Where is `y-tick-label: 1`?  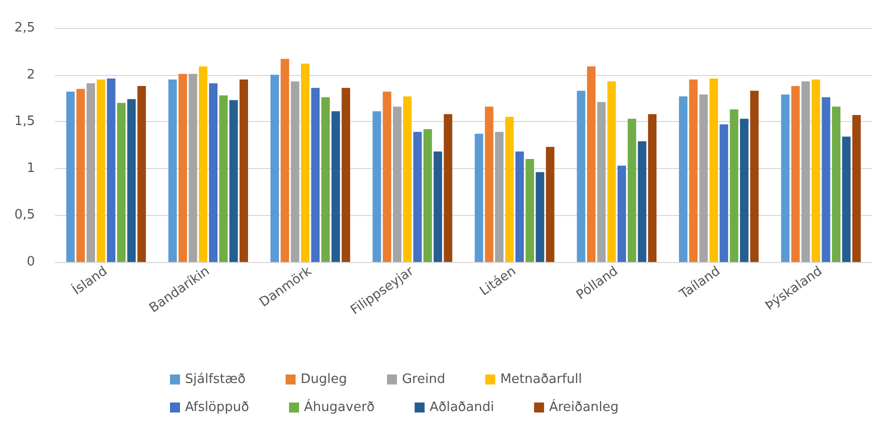 y-tick-label: 1 is located at coordinates (30, 168).